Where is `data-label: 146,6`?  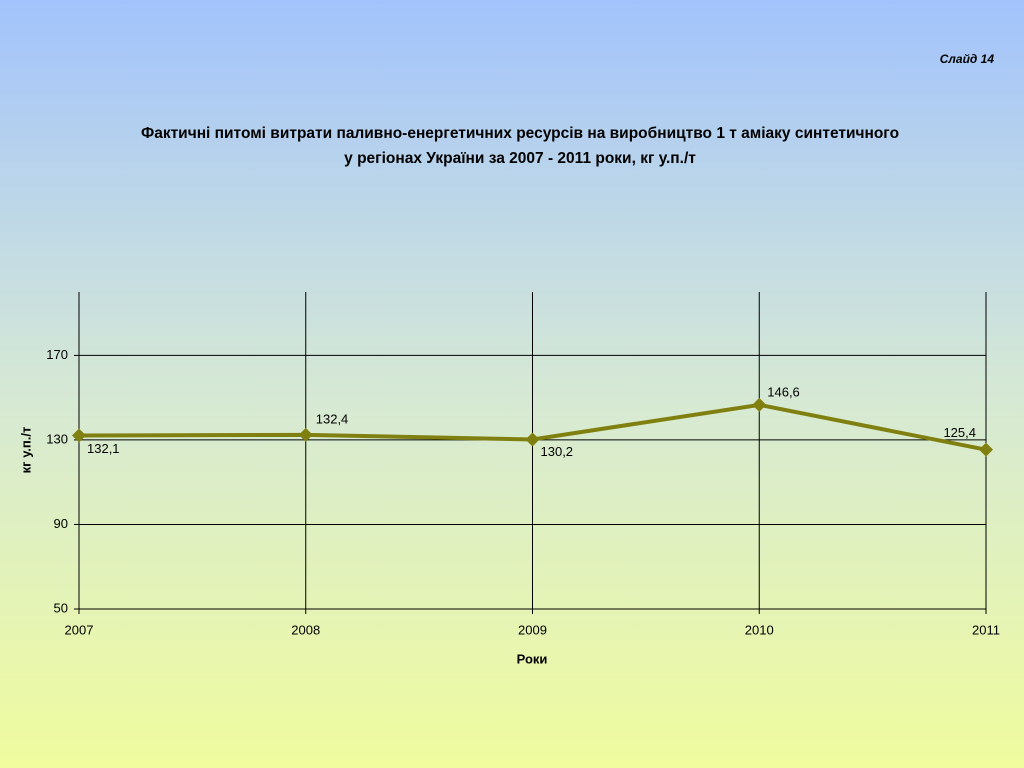 data-label: 146,6 is located at coordinates (783, 391).